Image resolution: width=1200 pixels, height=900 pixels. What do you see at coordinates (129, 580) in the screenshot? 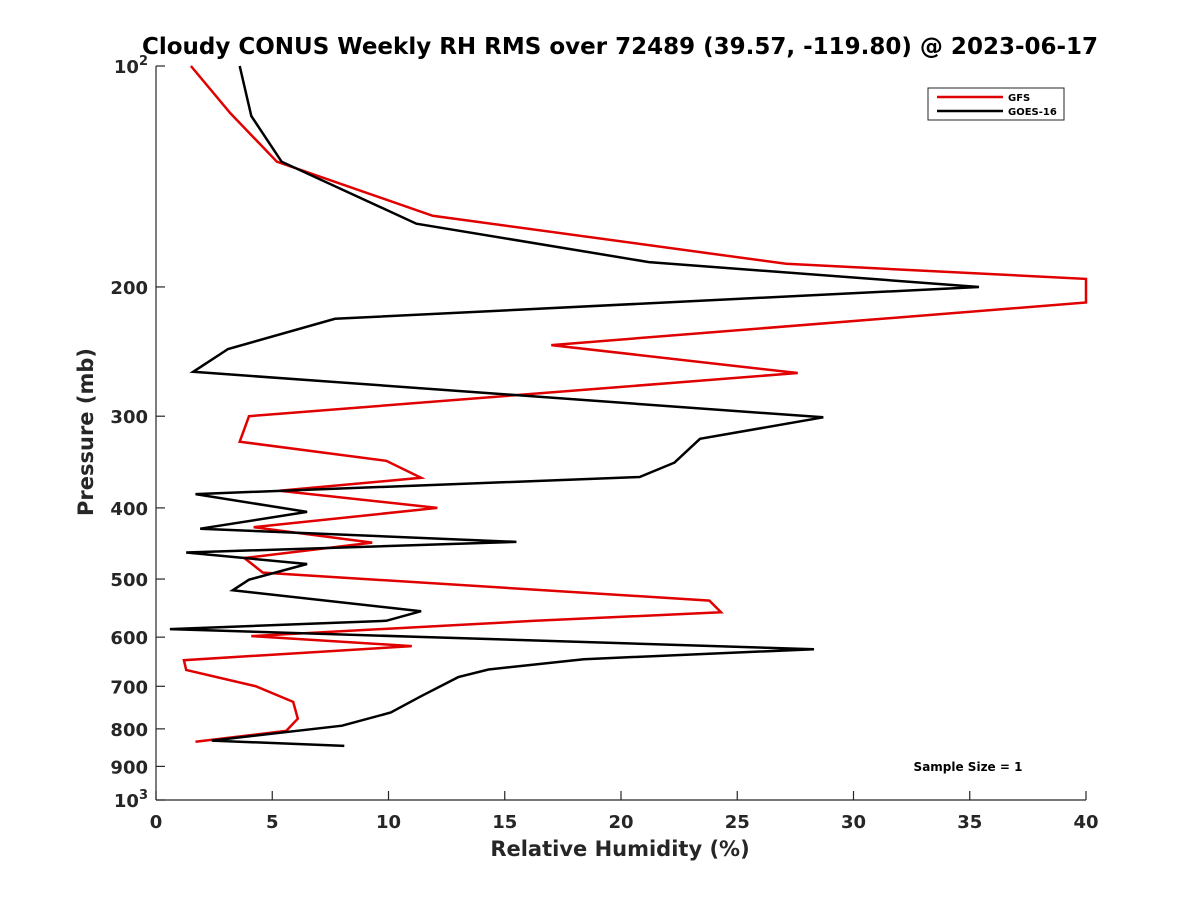
I see `y-tick-label: 500` at bounding box center [129, 580].